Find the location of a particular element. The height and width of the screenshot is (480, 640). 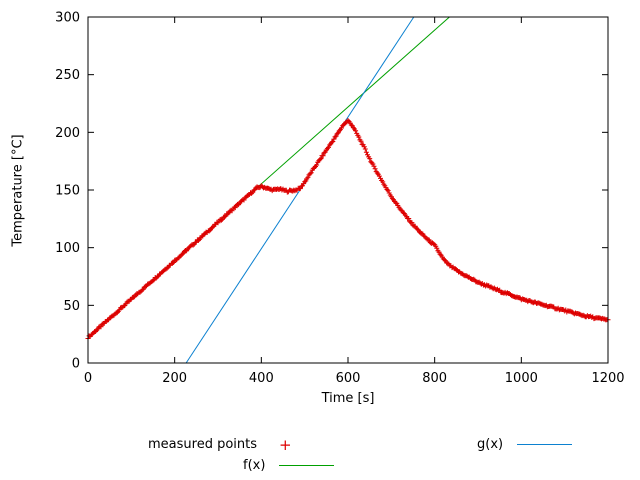

legend-entry-g: g(x) is located at coordinates (525, 444).